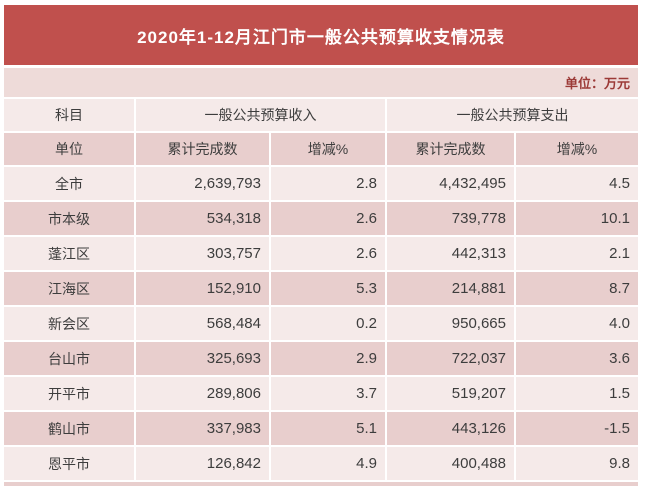 Image resolution: width=645 pixels, height=486 pixels. Describe the element at coordinates (69, 149) in the screenshot. I see `header-unit: 单位` at that location.